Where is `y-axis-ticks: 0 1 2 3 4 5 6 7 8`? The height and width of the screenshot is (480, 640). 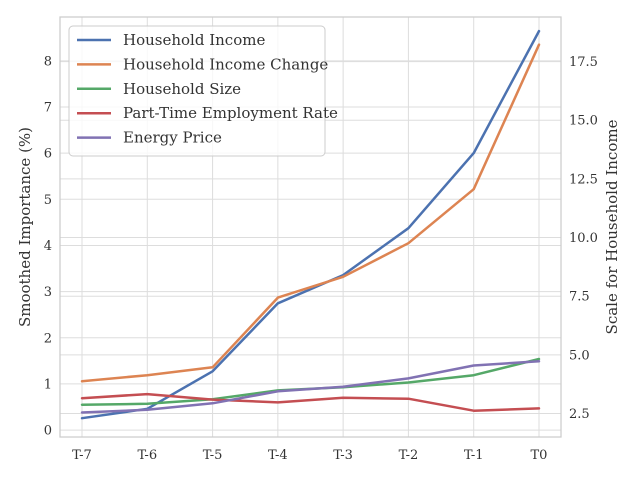 y-axis-ticks: 0 1 2 3 4 5 6 7 8 is located at coordinates (48, 246).